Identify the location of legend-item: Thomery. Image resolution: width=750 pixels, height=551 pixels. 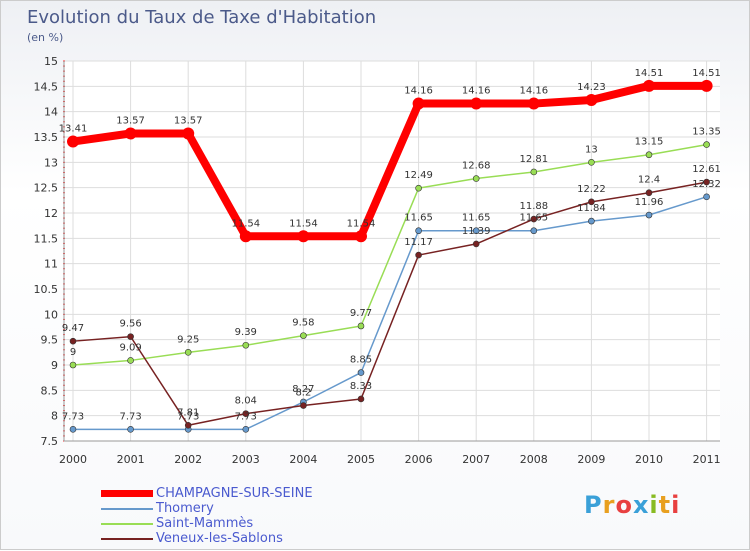
(251, 508).